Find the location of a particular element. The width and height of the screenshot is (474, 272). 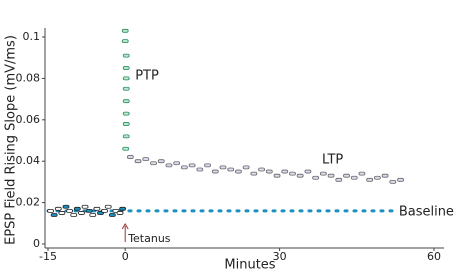

y-tick-label: 0.1 is located at coordinates (32, 36).